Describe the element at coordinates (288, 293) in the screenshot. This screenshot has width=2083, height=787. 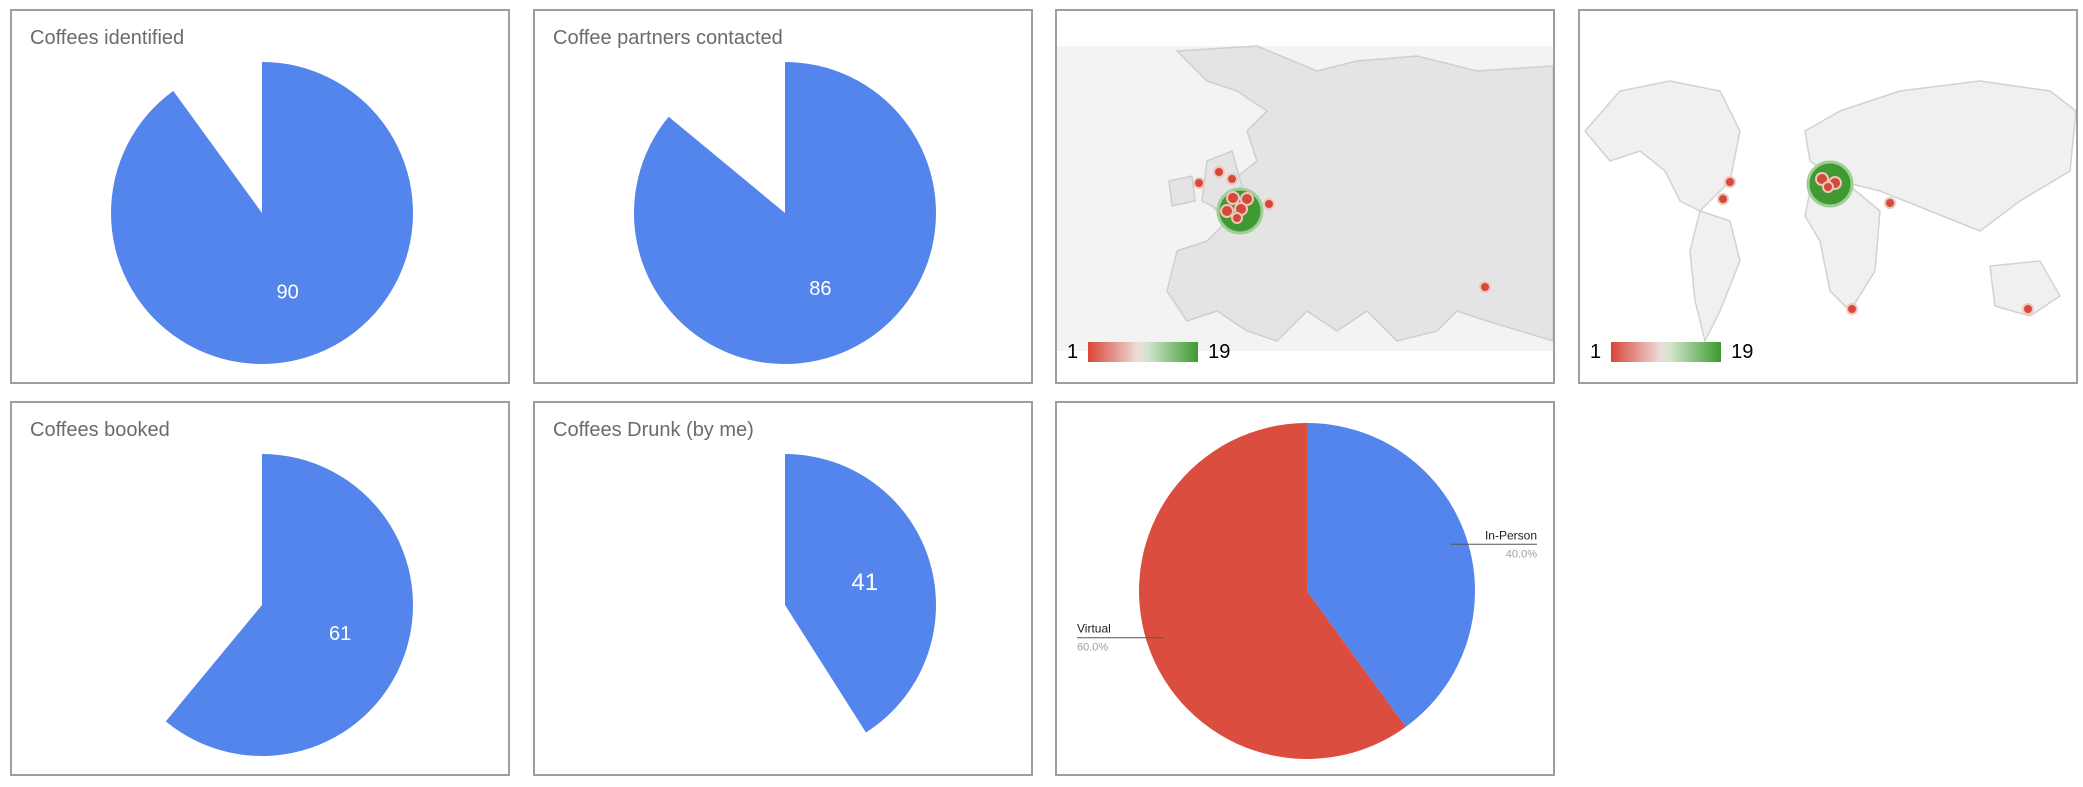
I see `slice-value-label: 90` at that location.